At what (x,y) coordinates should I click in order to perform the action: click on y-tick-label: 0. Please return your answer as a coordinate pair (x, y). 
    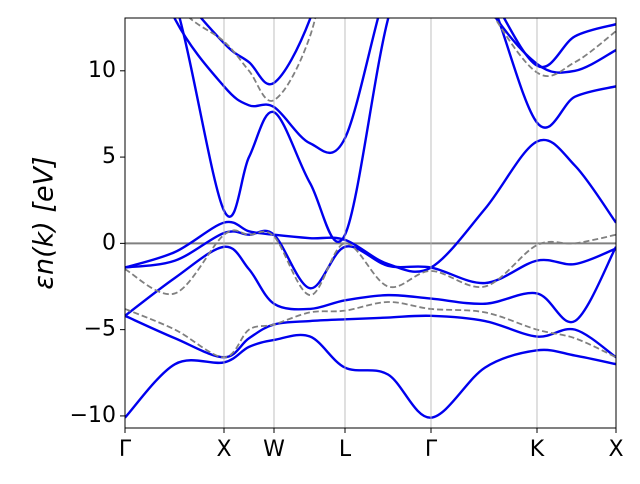
    Looking at the image, I should click on (109, 242).